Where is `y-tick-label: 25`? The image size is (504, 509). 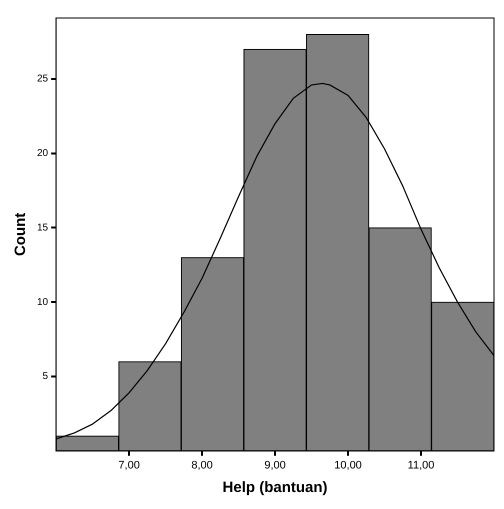 y-tick-label: 25 is located at coordinates (43, 79).